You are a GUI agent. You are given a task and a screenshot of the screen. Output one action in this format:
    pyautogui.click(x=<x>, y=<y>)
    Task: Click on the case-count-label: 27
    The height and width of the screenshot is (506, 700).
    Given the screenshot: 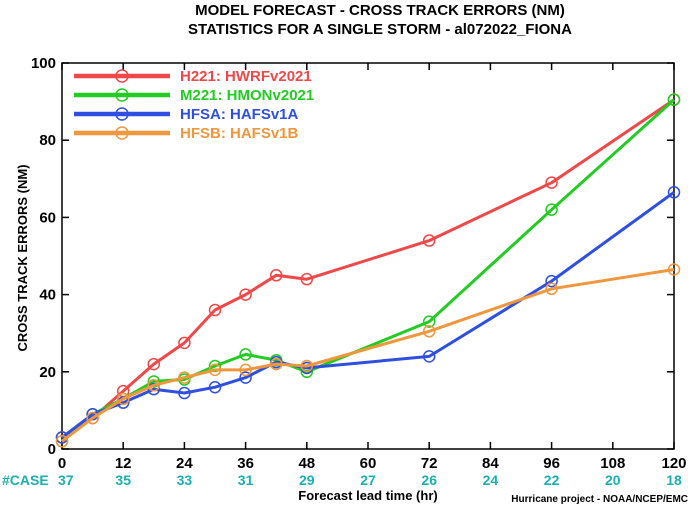 What is the action you would take?
    pyautogui.click(x=368, y=480)
    